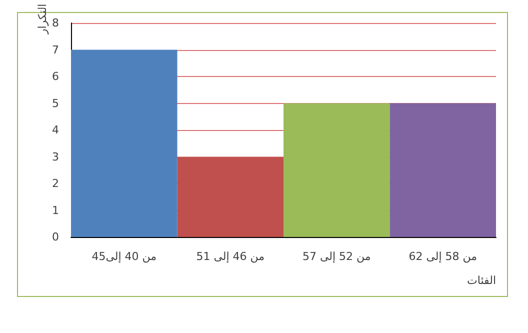  What do you see at coordinates (42, 19) in the screenshot?
I see `y-axis-title: التكرار` at bounding box center [42, 19].